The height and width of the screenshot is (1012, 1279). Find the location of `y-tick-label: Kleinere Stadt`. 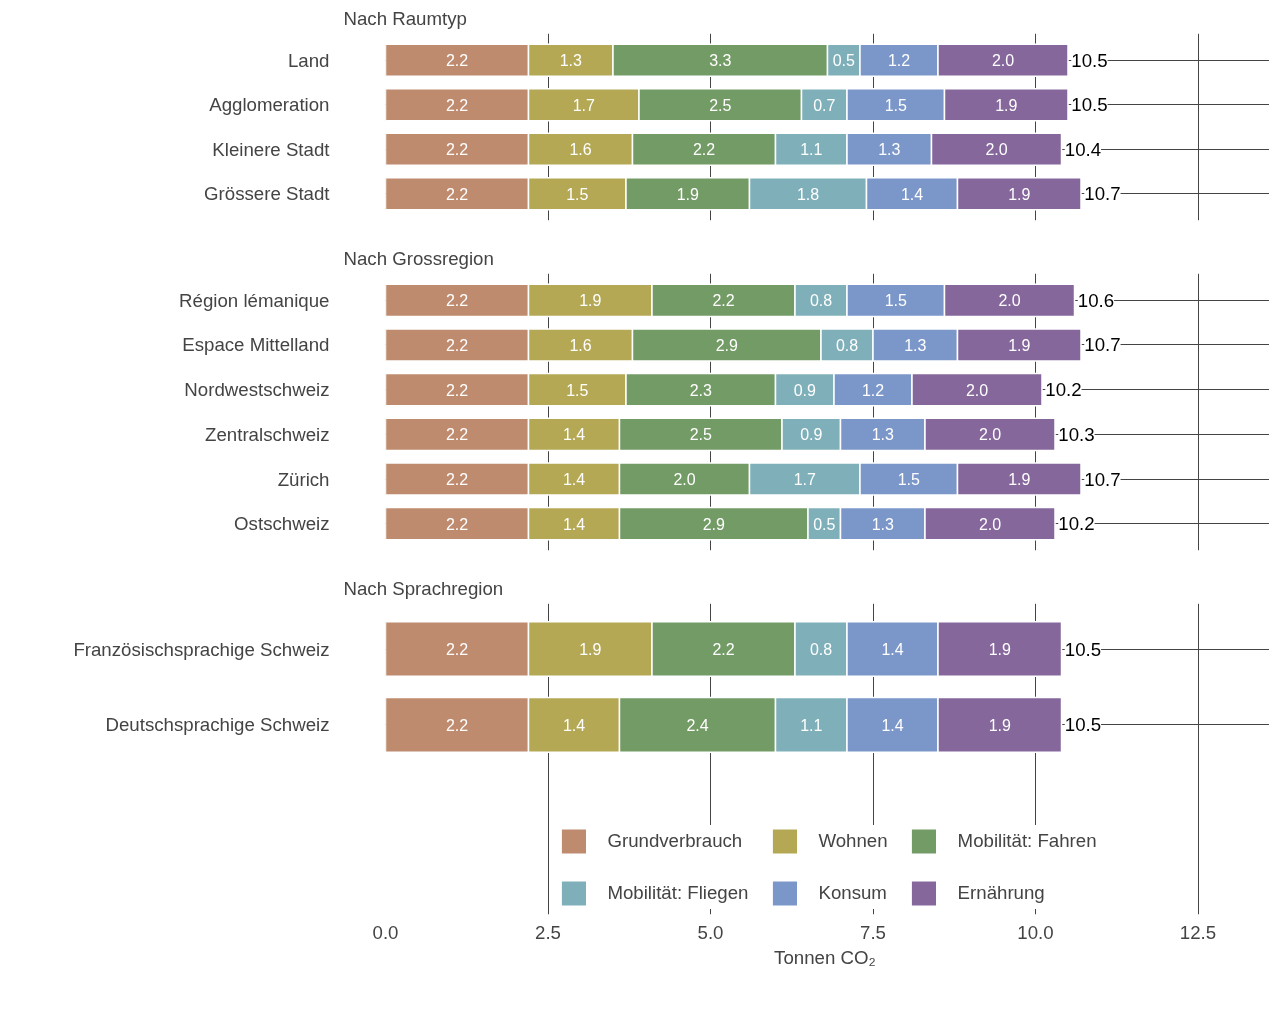

y-tick-label: Kleinere Stadt is located at coordinates (271, 149).